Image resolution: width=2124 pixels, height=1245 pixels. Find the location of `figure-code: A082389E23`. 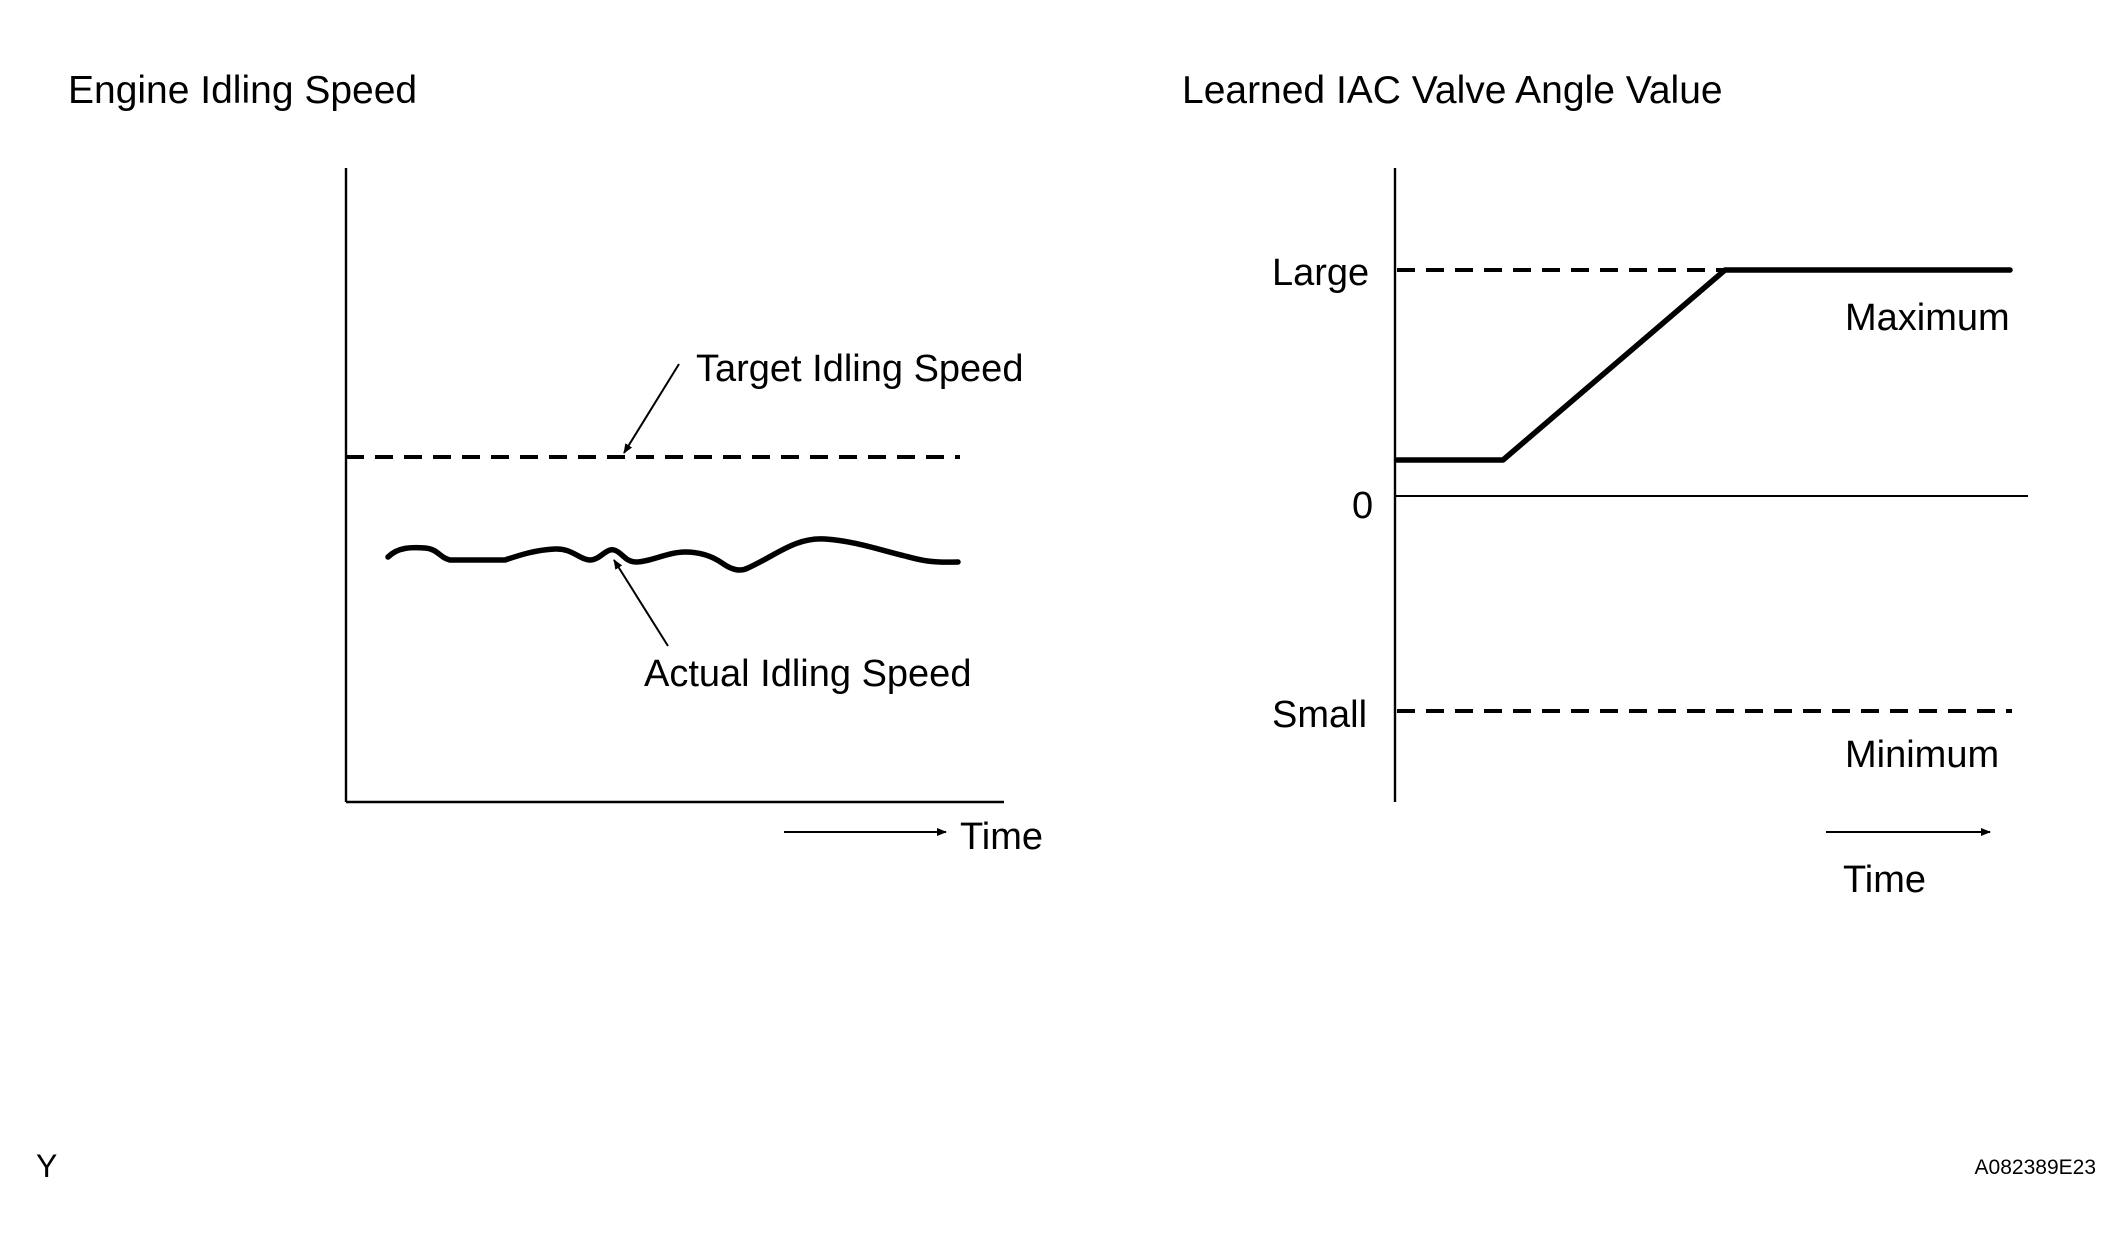

figure-code: A082389E23 is located at coordinates (2035, 1167).